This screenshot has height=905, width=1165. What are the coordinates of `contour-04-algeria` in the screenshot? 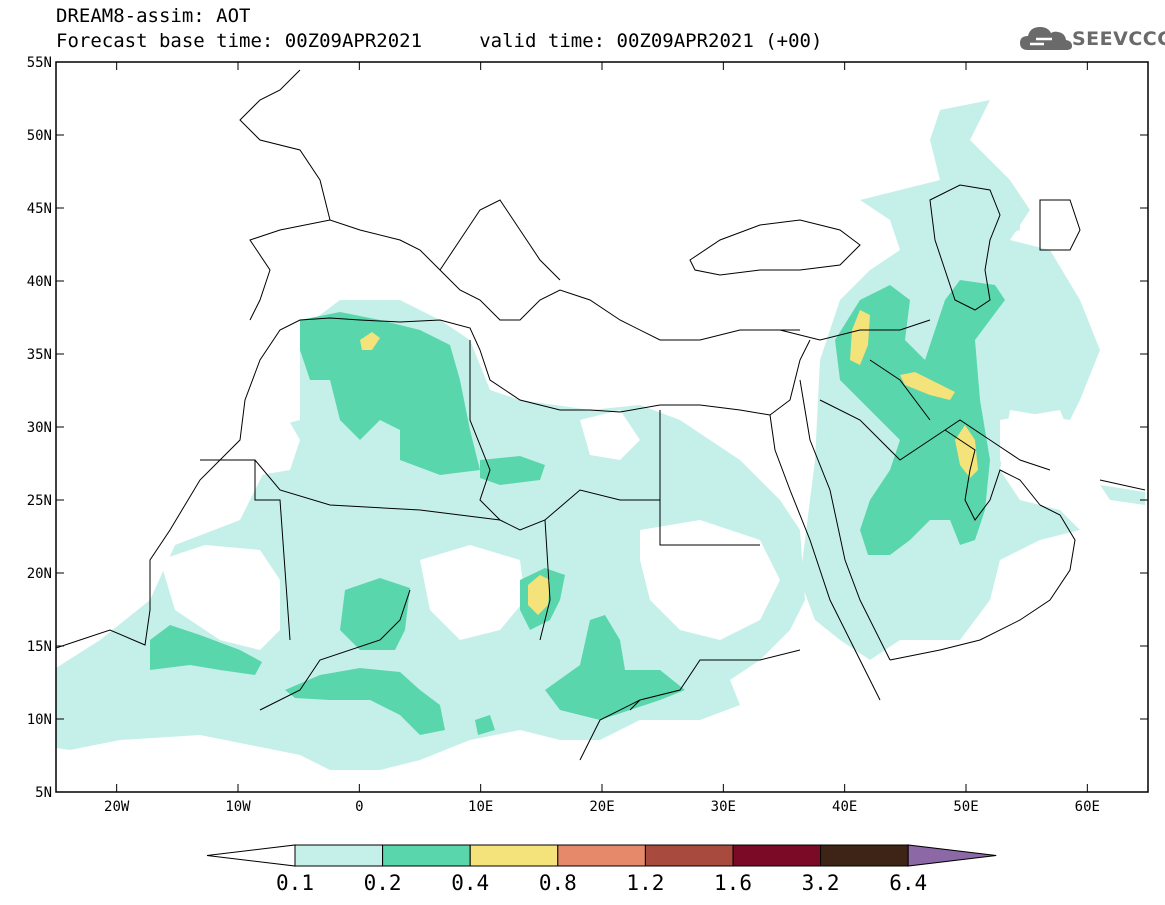 It's located at (370, 341).